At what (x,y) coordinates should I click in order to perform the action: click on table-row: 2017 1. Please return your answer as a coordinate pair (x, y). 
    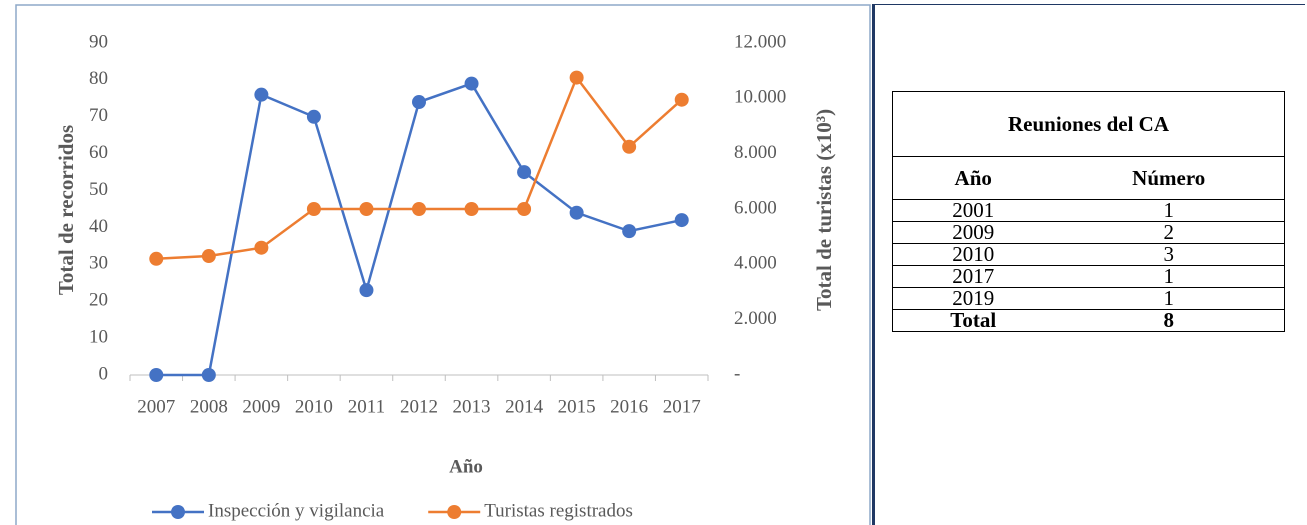
    Looking at the image, I should click on (1088, 276).